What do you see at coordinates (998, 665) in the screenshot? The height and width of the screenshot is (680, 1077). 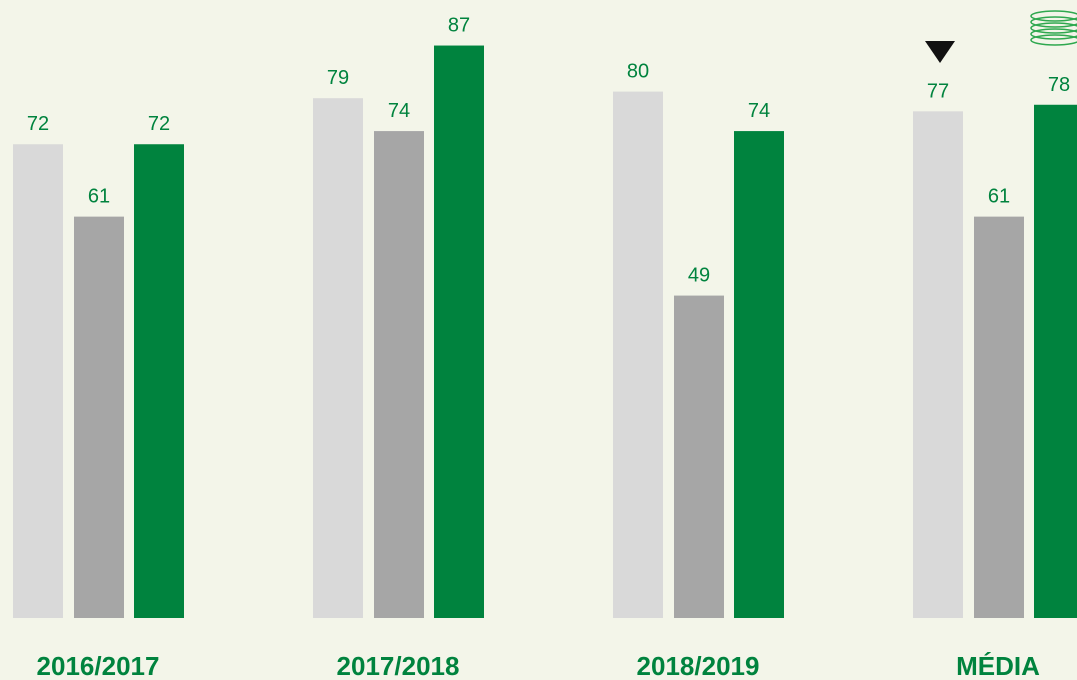 I see `x-tick-label: MÉDIA` at bounding box center [998, 665].